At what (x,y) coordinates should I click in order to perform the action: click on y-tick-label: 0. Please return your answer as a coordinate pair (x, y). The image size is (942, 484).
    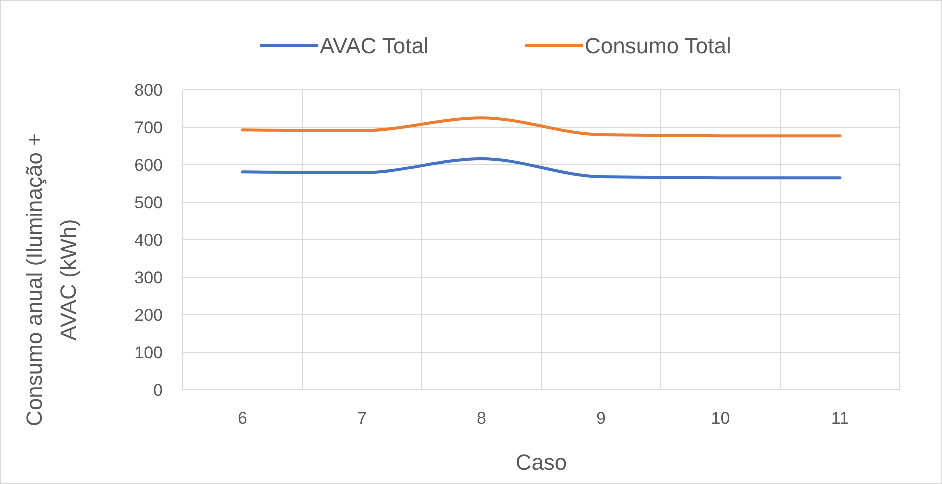
    Looking at the image, I should click on (158, 390).